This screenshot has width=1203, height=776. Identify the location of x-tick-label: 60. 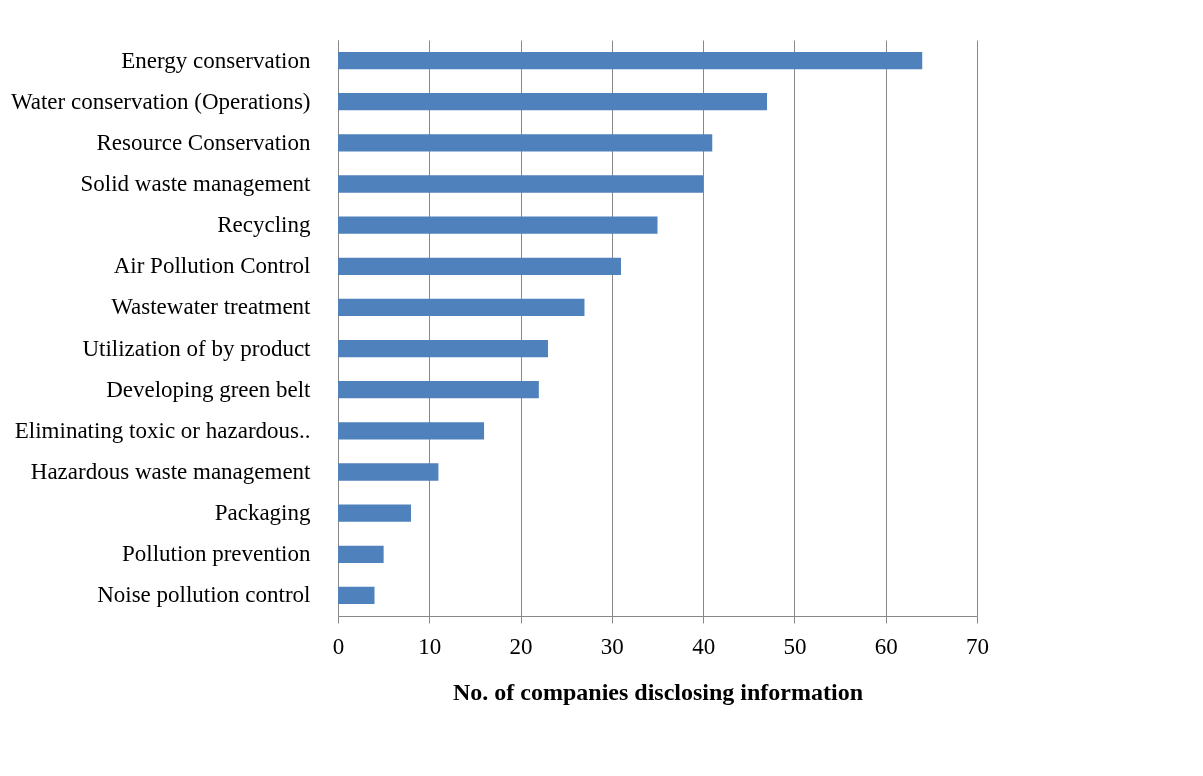
(886, 646).